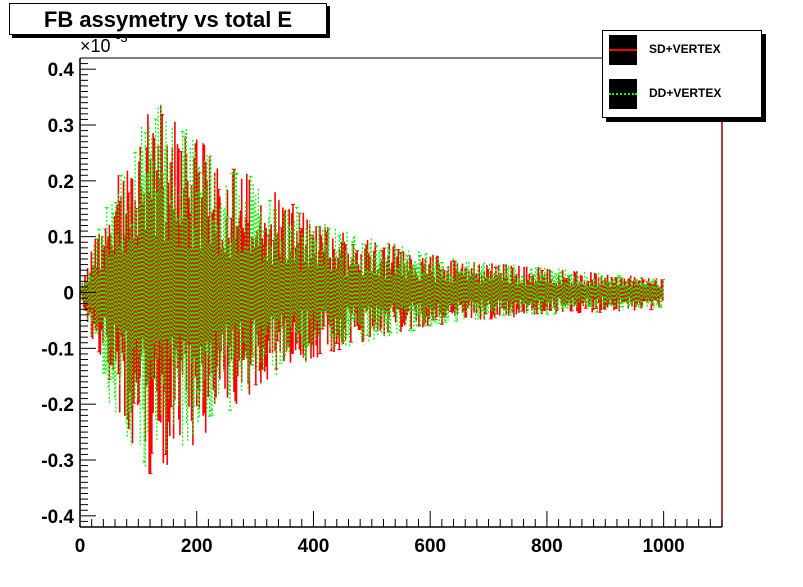 Image resolution: width=803 pixels, height=587 pixels. I want to click on legend-entry-dd-vertex: DD+VERTEX, so click(684, 94).